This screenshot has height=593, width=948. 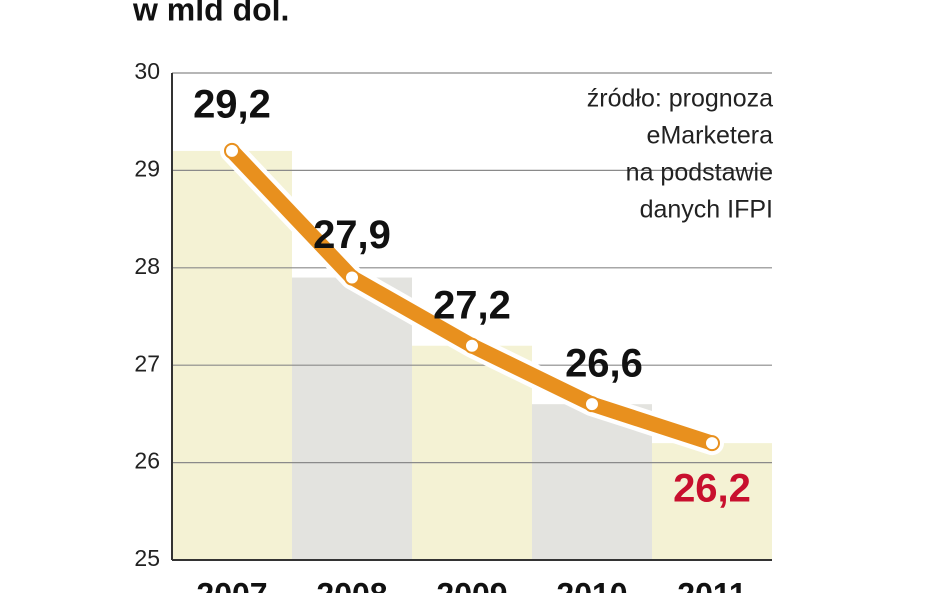 I want to click on source-note: źródło: prognoza, so click(x=680, y=99).